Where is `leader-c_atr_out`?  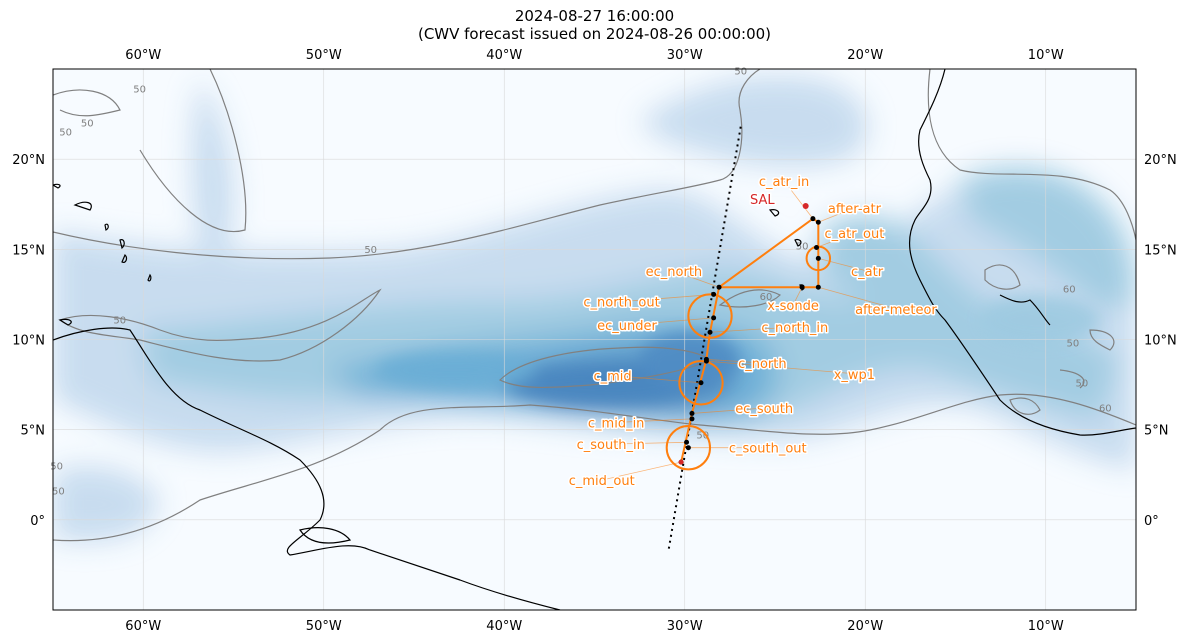 leader-c_atr_out is located at coordinates (835, 240).